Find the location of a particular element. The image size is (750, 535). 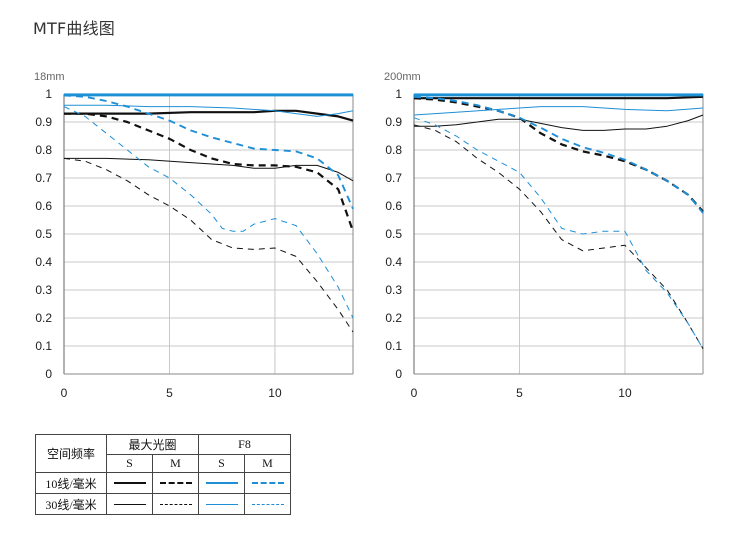

chart-1-y-tick-label: 0.7 is located at coordinates (43, 178).